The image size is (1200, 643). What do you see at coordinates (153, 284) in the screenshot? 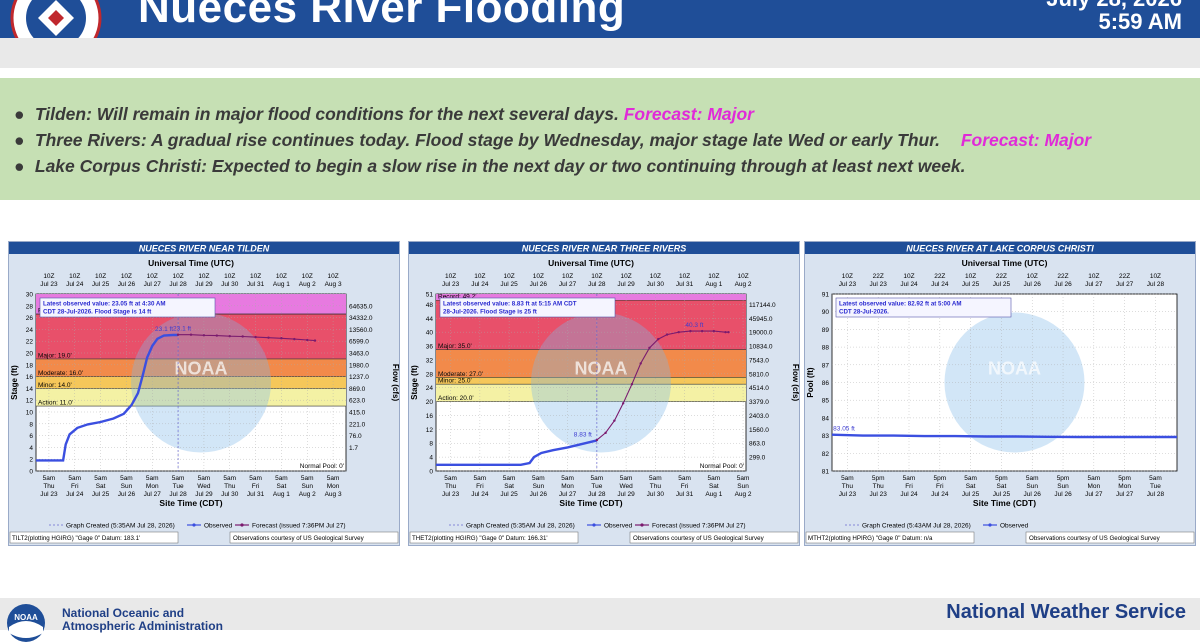
I see `top-tick-date: Jul 27` at bounding box center [153, 284].